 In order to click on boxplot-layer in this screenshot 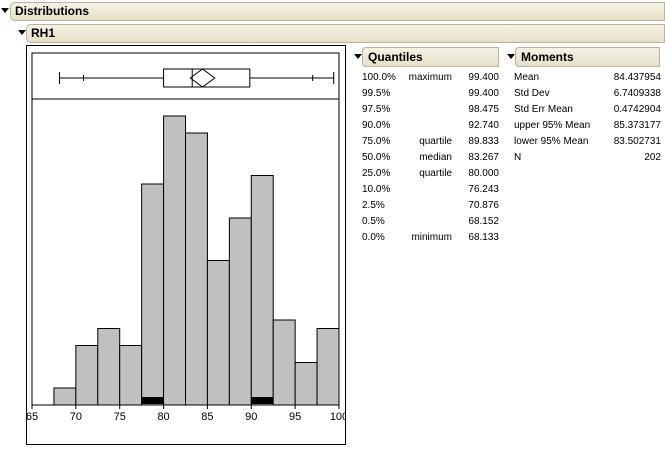, I will do `click(196, 78)`.